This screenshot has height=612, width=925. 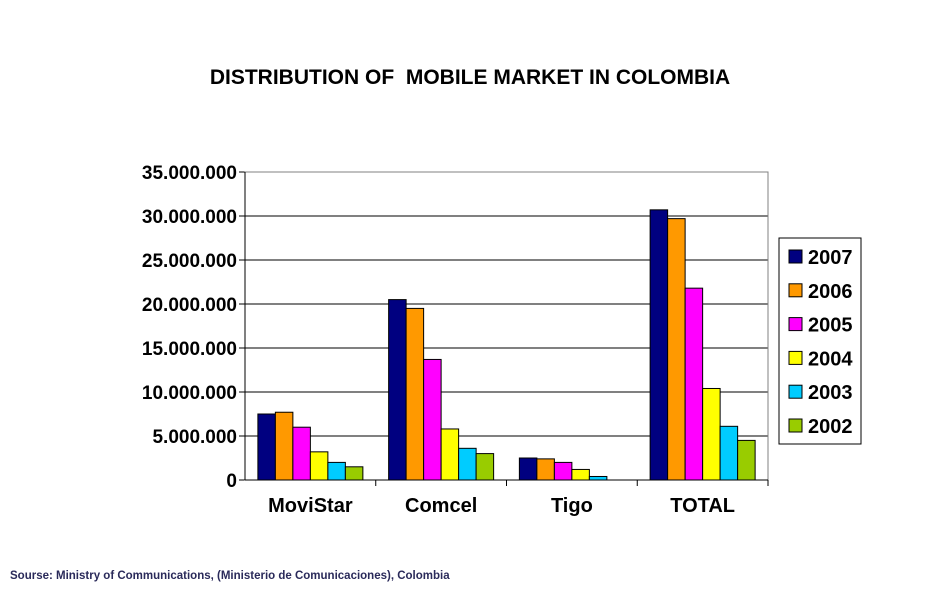 I want to click on bar-total-2003, so click(x=729, y=453).